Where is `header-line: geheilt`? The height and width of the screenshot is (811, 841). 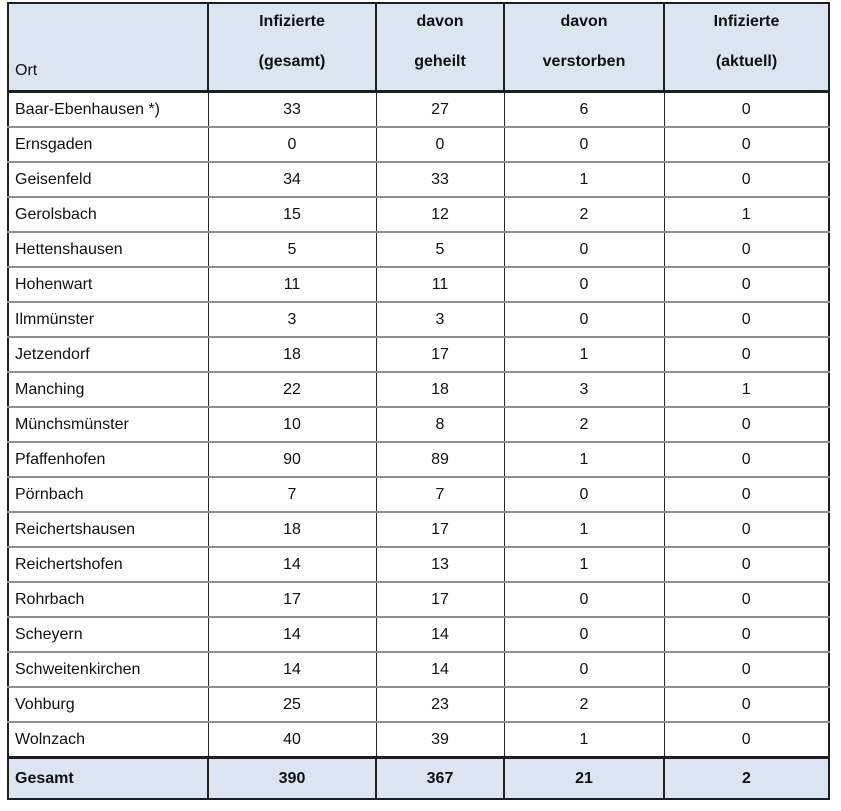
header-line: geheilt is located at coordinates (440, 61).